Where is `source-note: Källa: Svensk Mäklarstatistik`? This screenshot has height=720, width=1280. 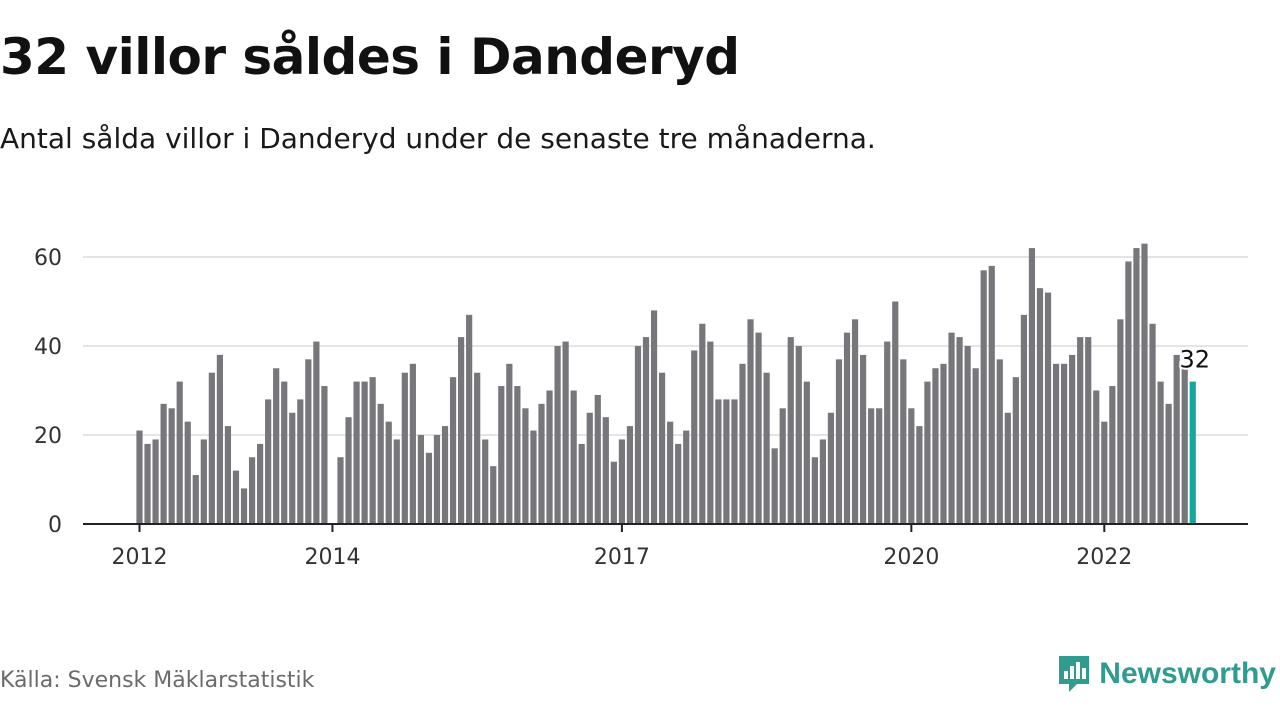
source-note: Källa: Svensk Mäklarstatistik is located at coordinates (157, 680).